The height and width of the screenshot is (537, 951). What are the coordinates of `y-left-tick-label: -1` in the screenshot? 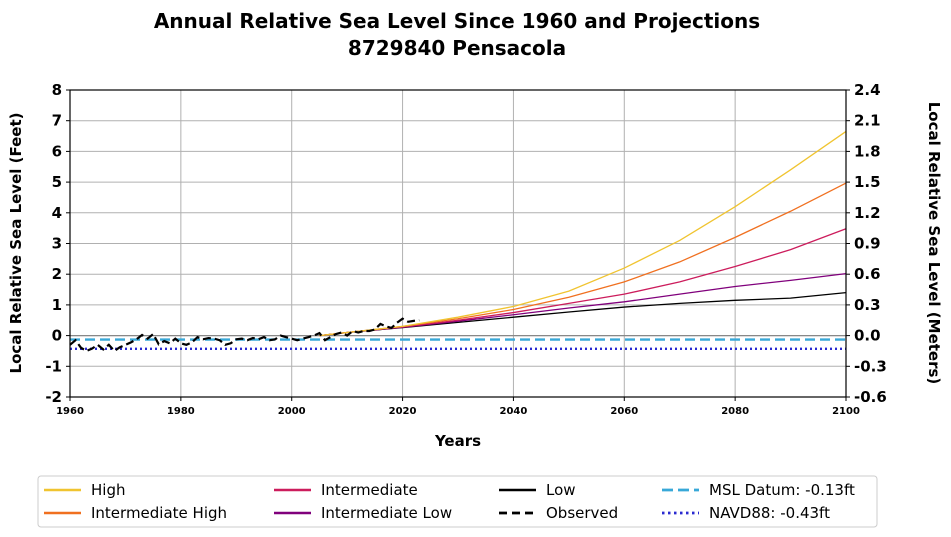 It's located at (53, 366).